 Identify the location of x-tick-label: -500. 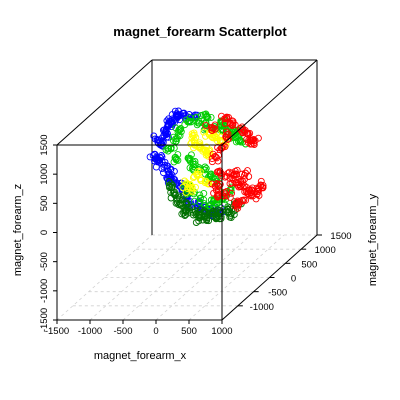
(122, 331).